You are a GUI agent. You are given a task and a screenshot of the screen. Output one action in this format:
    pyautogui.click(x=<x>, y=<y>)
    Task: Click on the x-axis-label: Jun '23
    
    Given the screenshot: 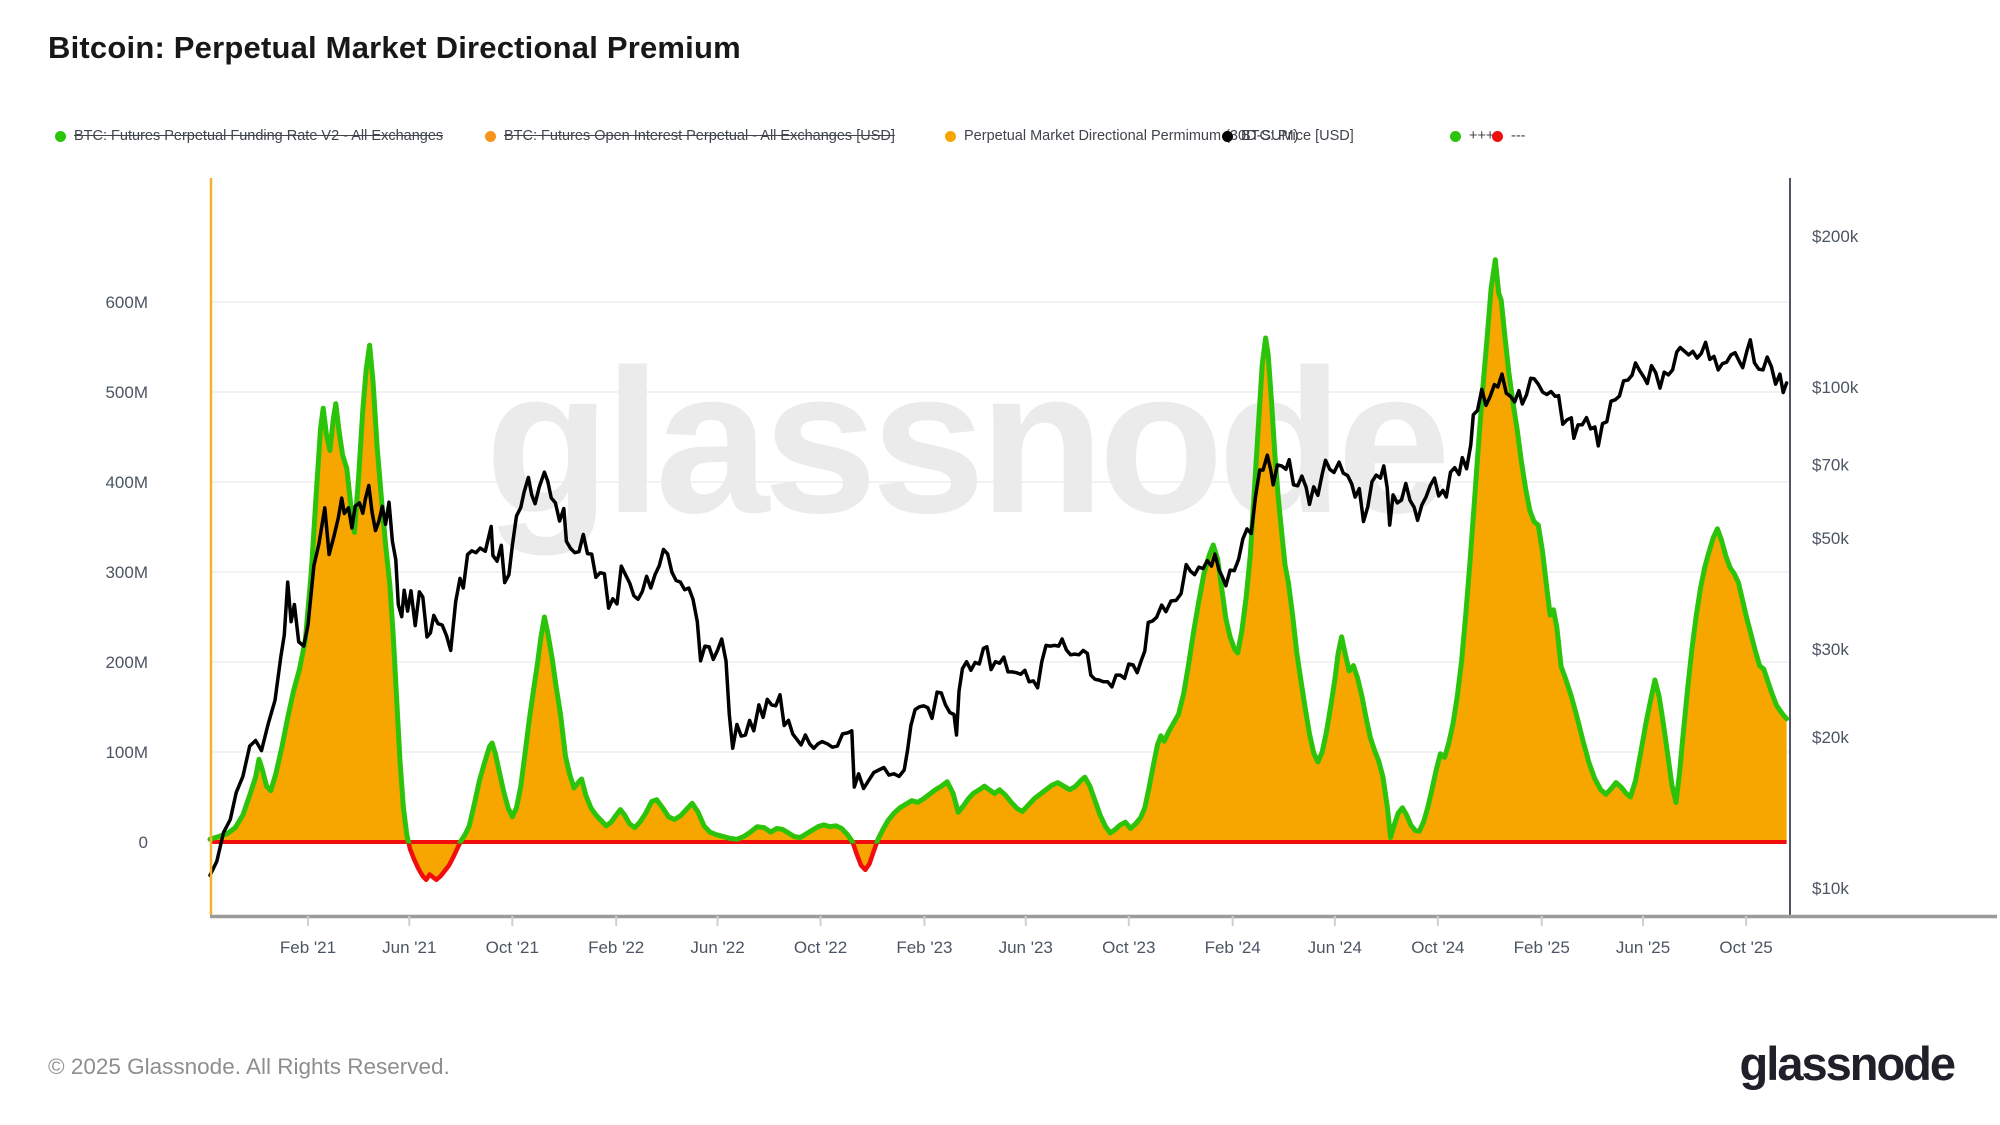 What is the action you would take?
    pyautogui.click(x=1026, y=947)
    